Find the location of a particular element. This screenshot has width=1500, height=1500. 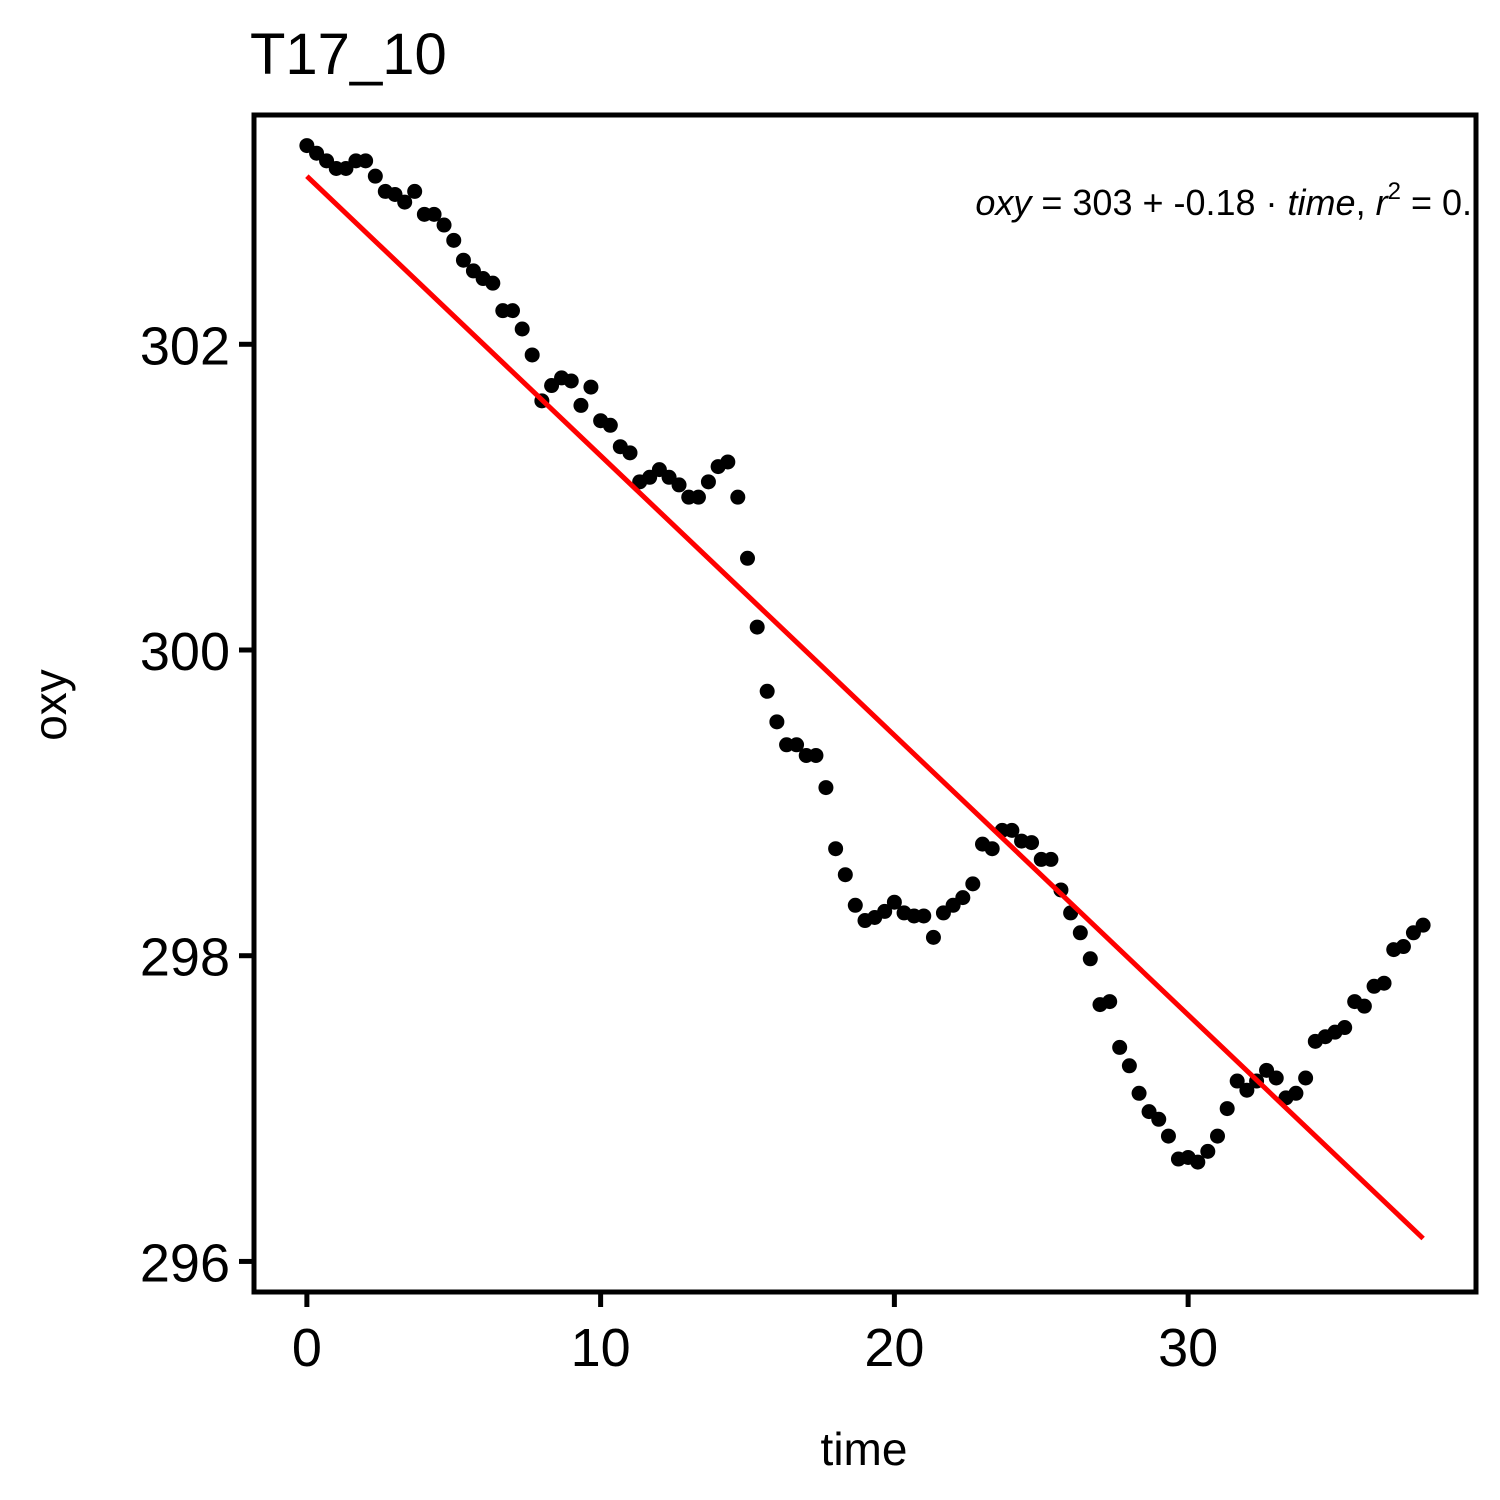

chart-title: T17_10 is located at coordinates (348, 54).